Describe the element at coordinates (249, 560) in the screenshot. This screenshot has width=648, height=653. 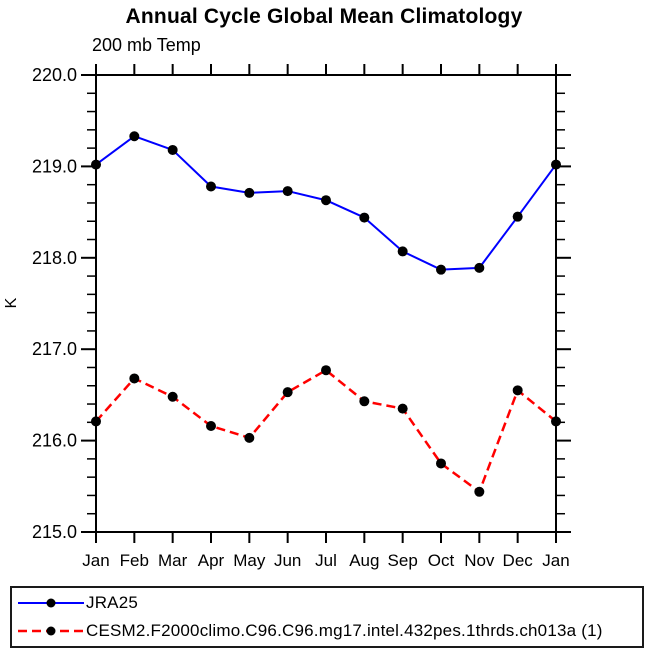
I see `x-tick-label: May` at that location.